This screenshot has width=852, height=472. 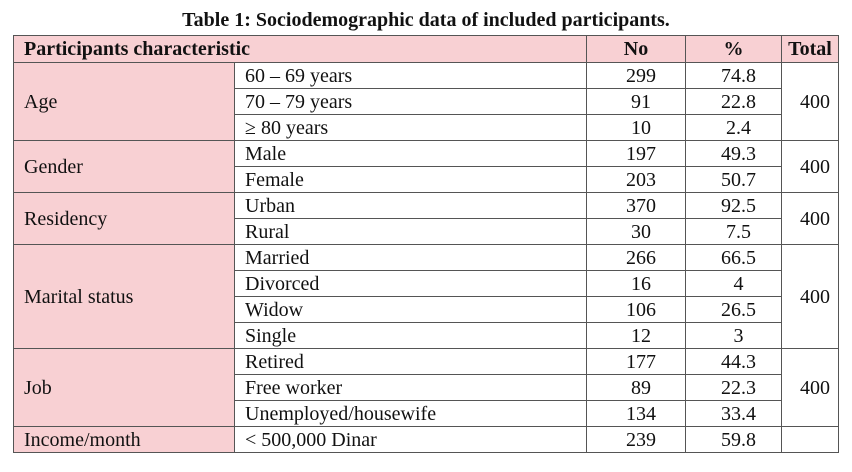 What do you see at coordinates (734, 361) in the screenshot?
I see `percent-cell: 44.3` at bounding box center [734, 361].